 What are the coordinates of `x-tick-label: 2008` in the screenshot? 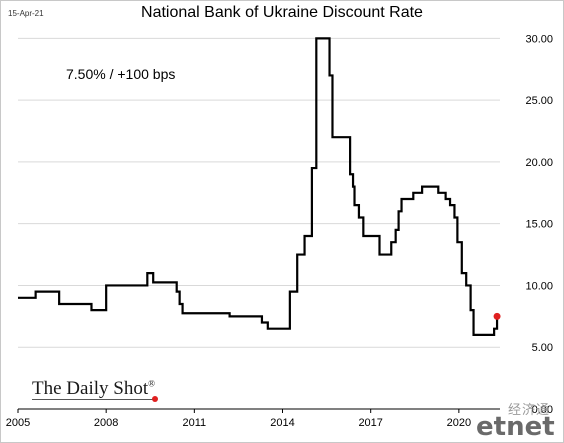 It's located at (106, 423).